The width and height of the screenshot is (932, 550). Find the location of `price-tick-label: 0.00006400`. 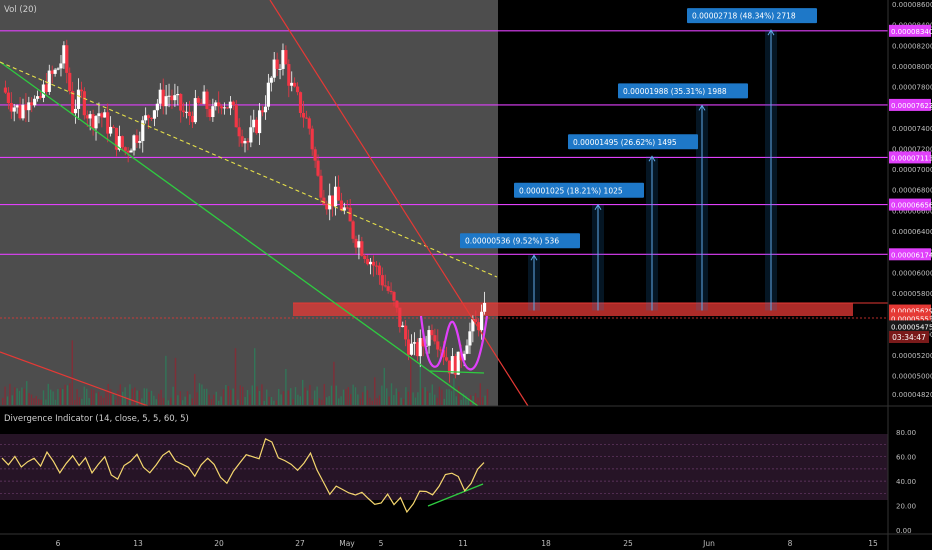

price-tick-label: 0.00006400 is located at coordinates (912, 232).